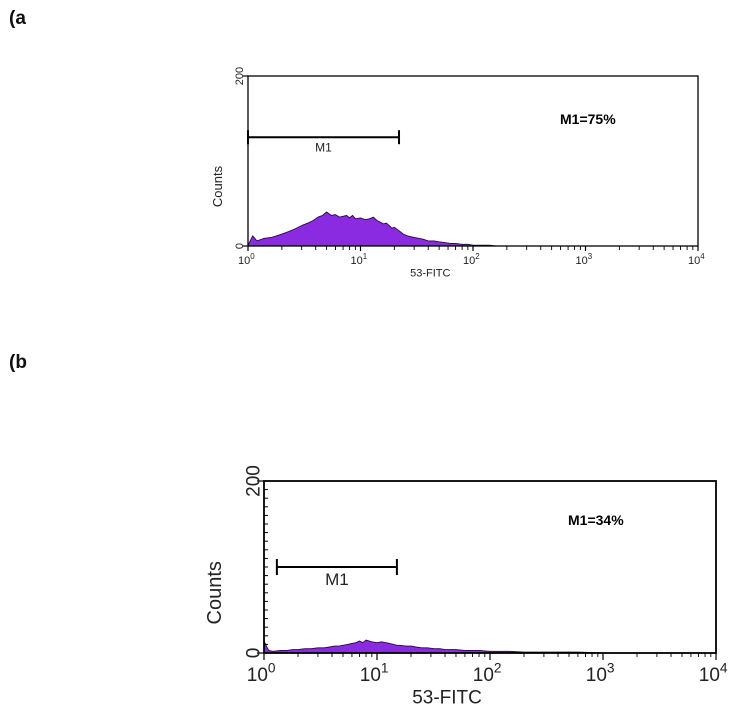  What do you see at coordinates (18, 362) in the screenshot?
I see `panel-b-label: (b` at bounding box center [18, 362].